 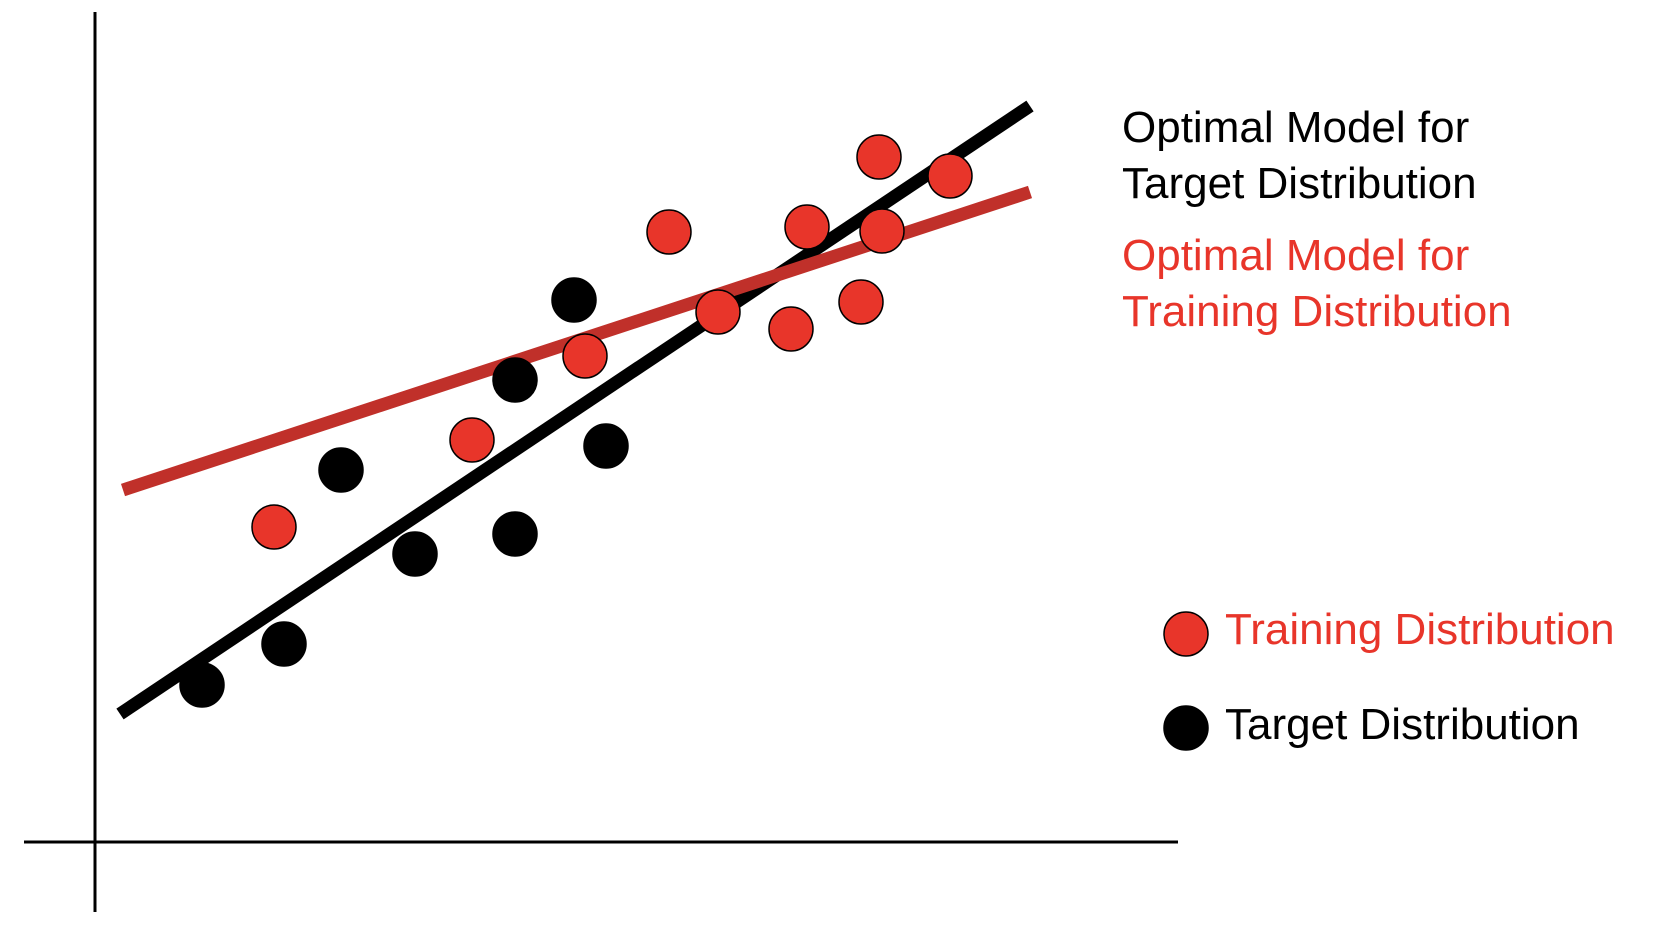 What do you see at coordinates (1296, 255) in the screenshot?
I see `training-model-label-line1: Optimal Model for` at bounding box center [1296, 255].